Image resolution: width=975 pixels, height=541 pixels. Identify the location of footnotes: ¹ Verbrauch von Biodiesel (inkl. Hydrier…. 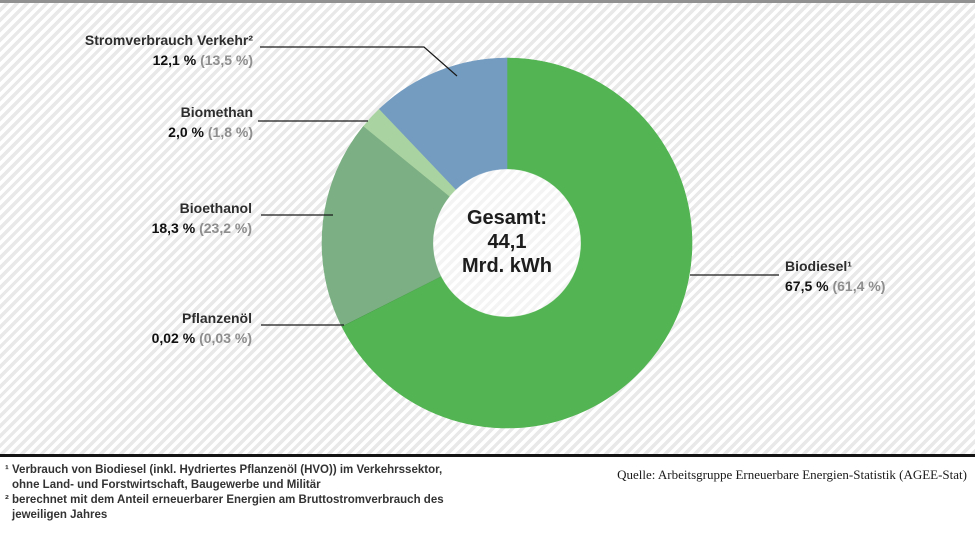
(224, 493).